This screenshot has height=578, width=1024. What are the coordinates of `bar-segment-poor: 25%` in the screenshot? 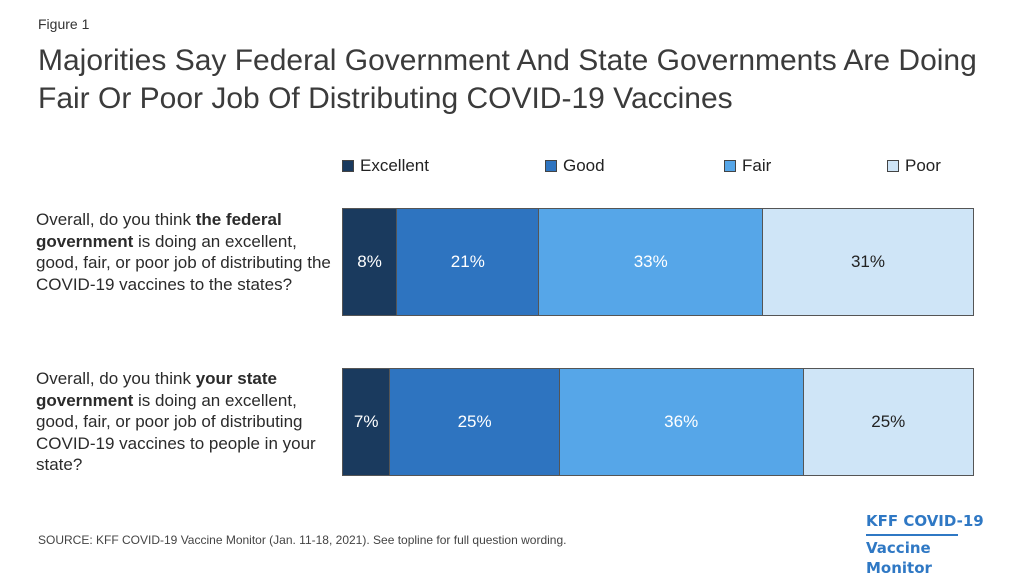 It's located at (888, 422).